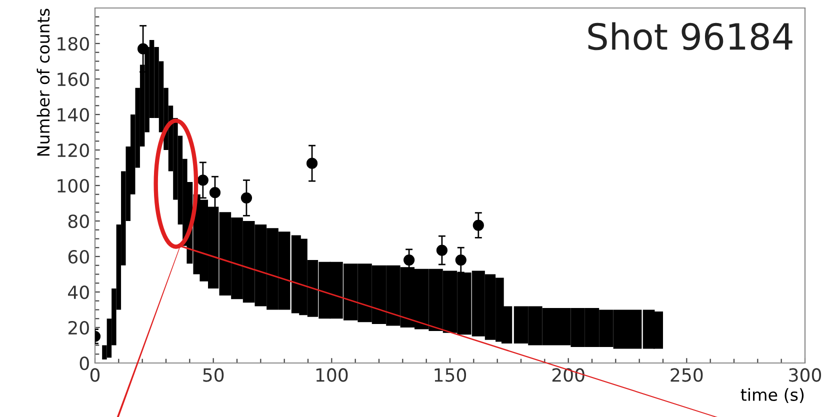  I want to click on y-tick-label: 60, so click(78, 257).